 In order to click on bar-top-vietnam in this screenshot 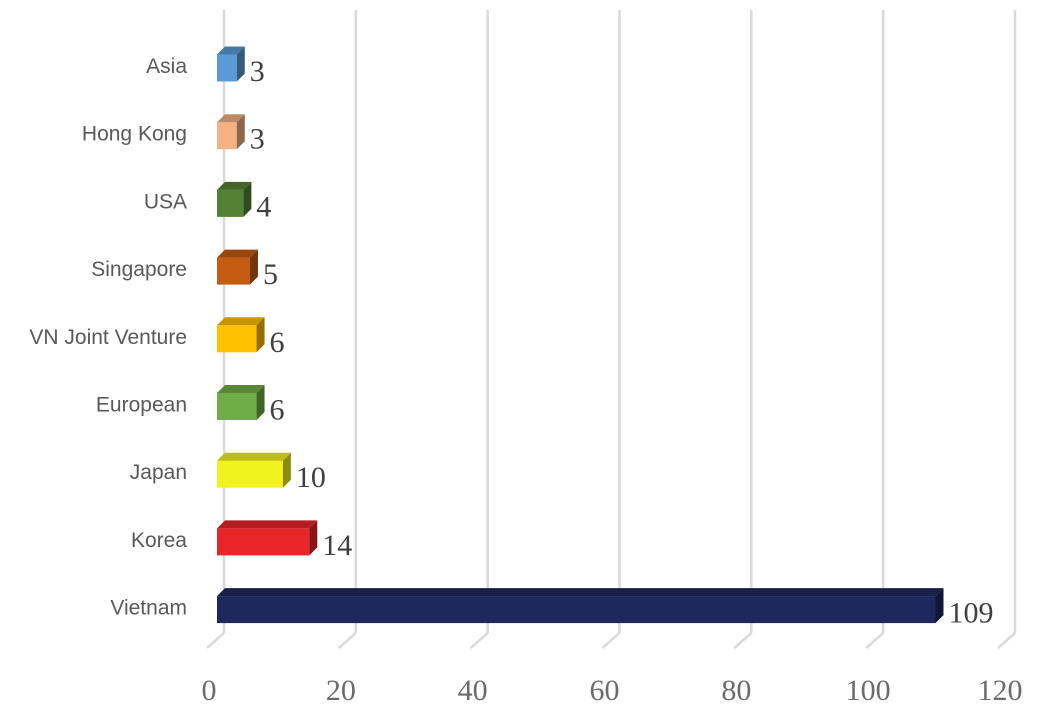, I will do `click(580, 592)`.